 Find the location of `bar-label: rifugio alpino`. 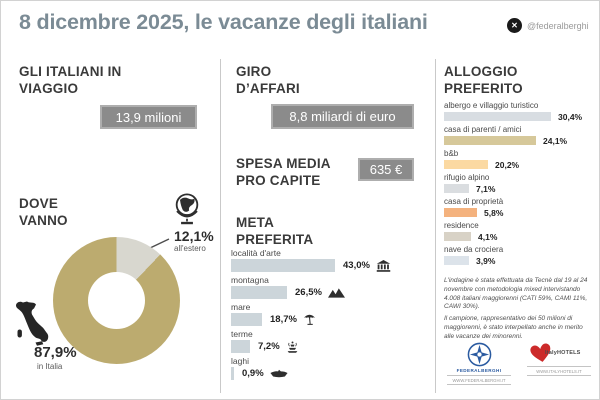

bar-label: rifugio alpino is located at coordinates (467, 177).